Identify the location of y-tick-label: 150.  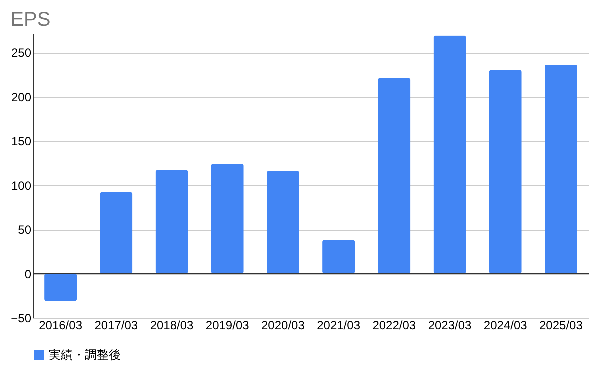
(21, 141).